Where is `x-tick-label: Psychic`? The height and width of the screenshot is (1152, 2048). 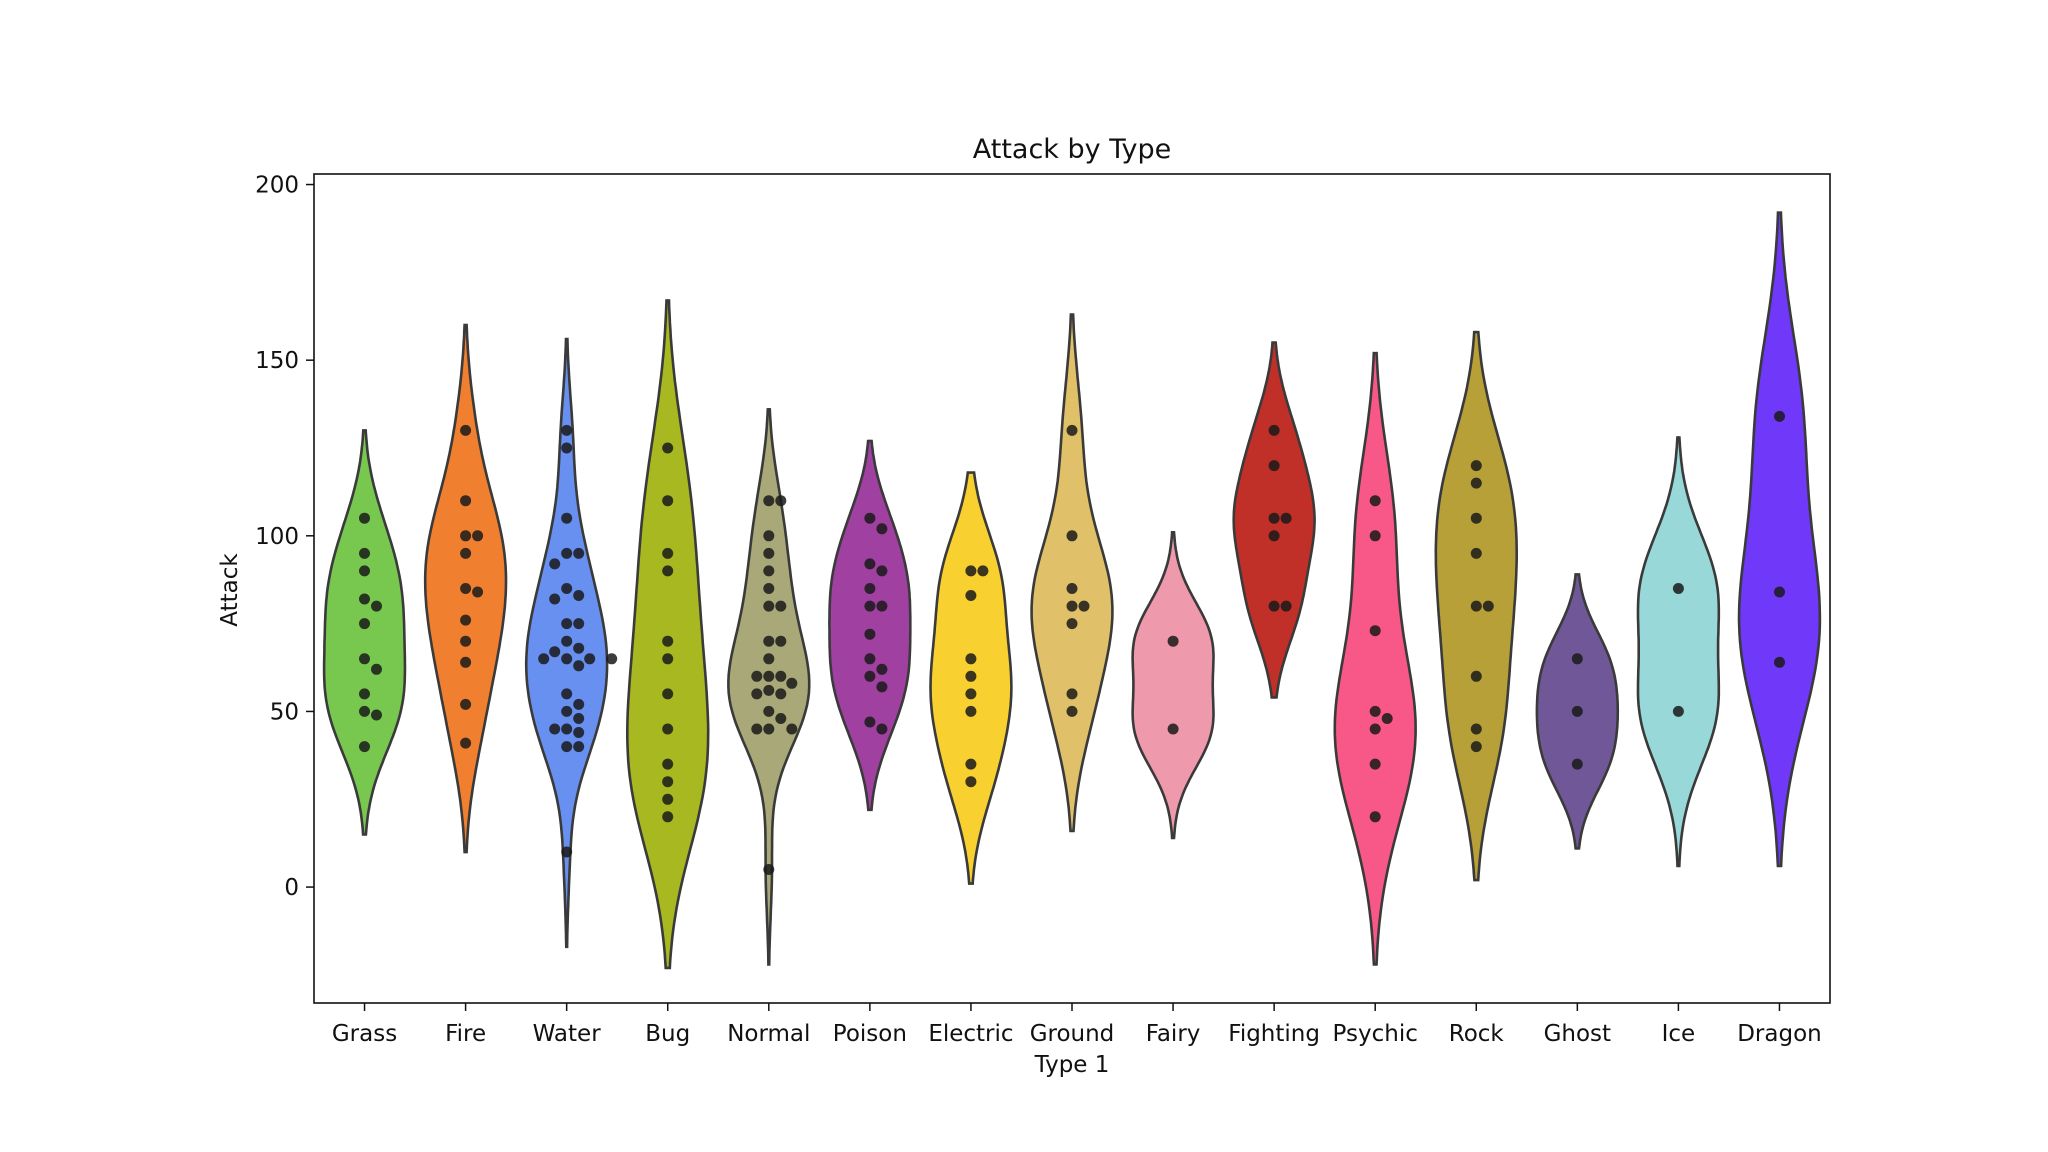
x-tick-label: Psychic is located at coordinates (1375, 1034).